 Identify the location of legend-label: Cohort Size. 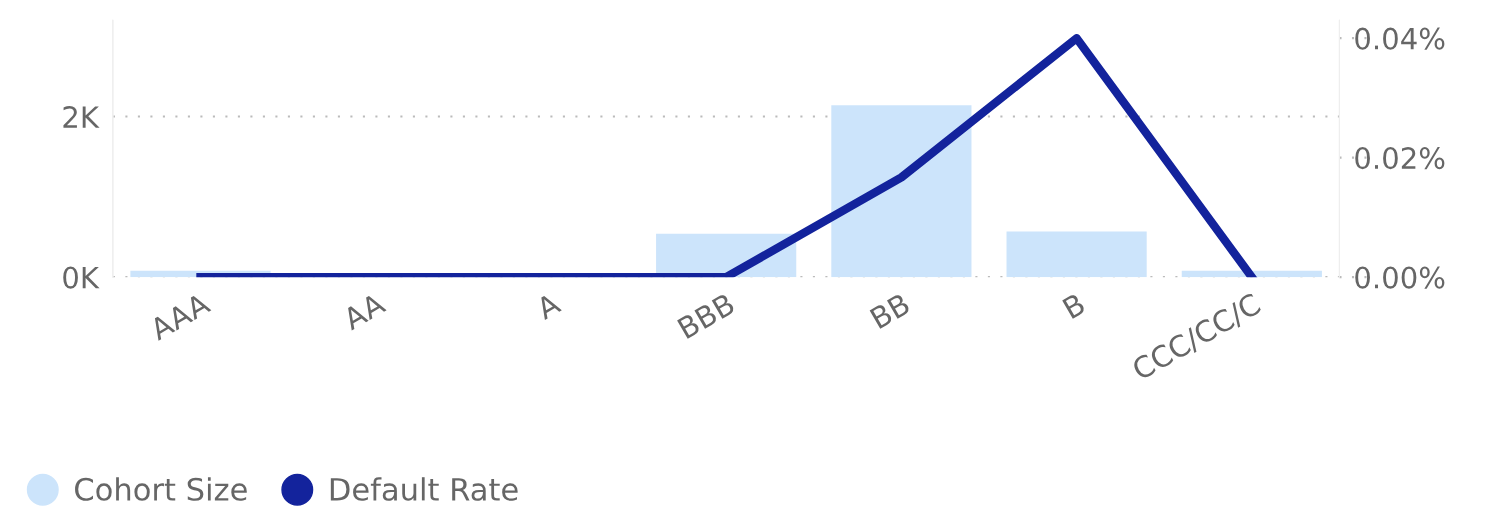
(161, 489).